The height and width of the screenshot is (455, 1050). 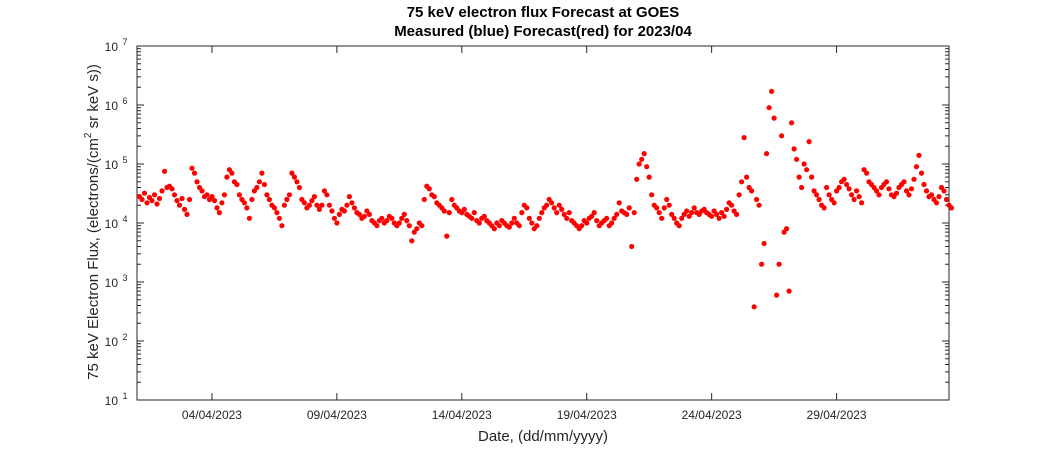 What do you see at coordinates (212, 415) in the screenshot?
I see `x-tick-label: 04/04/2023` at bounding box center [212, 415].